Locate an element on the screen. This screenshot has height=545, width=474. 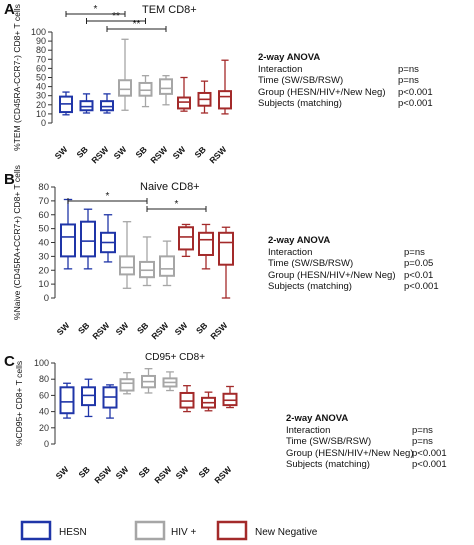
y-tick-label: 90 is located at coordinates (41, 41).